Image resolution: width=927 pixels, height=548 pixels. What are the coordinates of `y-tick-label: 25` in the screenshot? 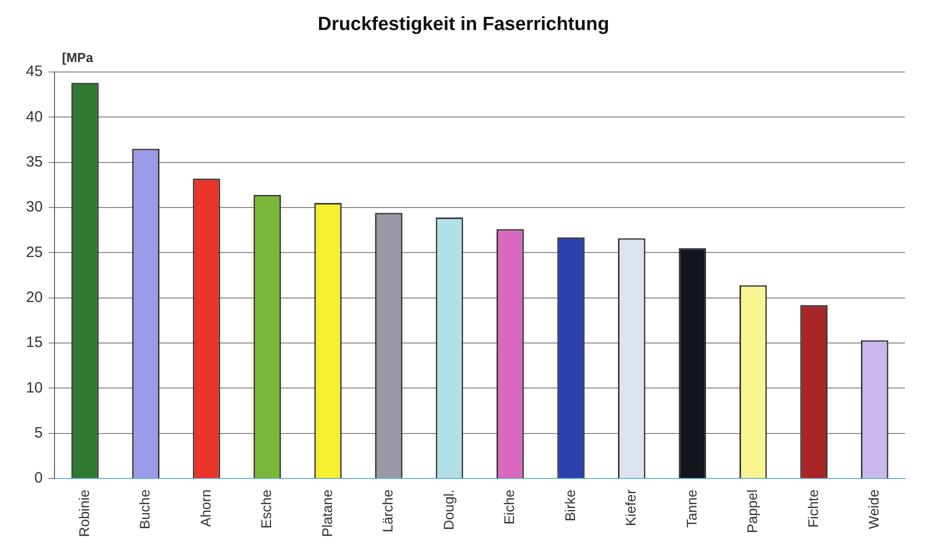 It's located at (34, 252).